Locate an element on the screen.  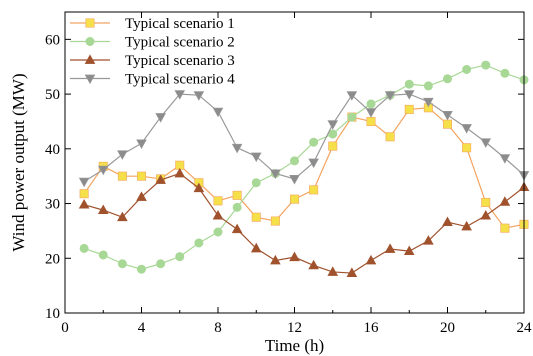
x-tick-label: 24 is located at coordinates (525, 328).